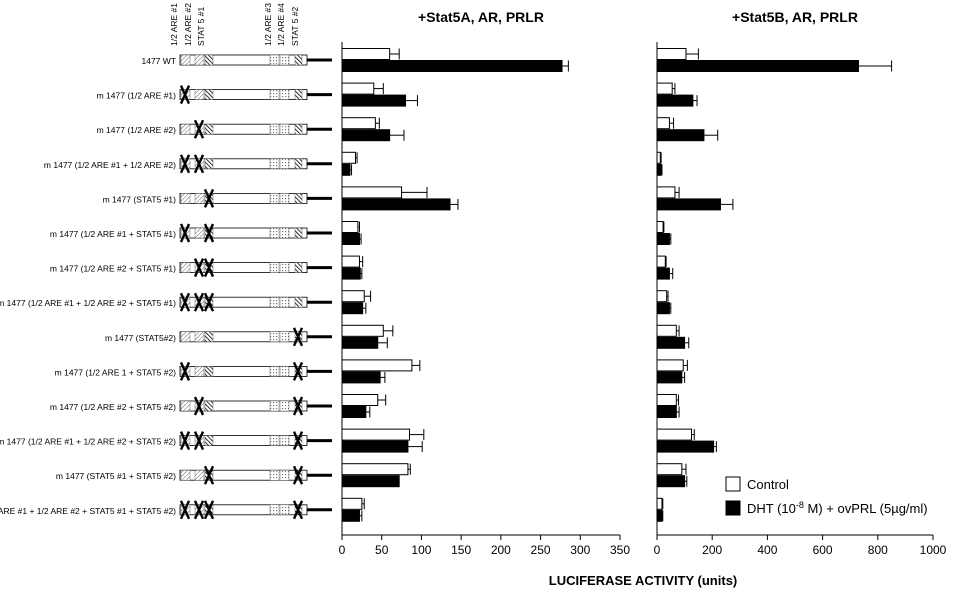  I want to click on construct-row-label: m 1477 (1/2 ARE #1), so click(137, 96).